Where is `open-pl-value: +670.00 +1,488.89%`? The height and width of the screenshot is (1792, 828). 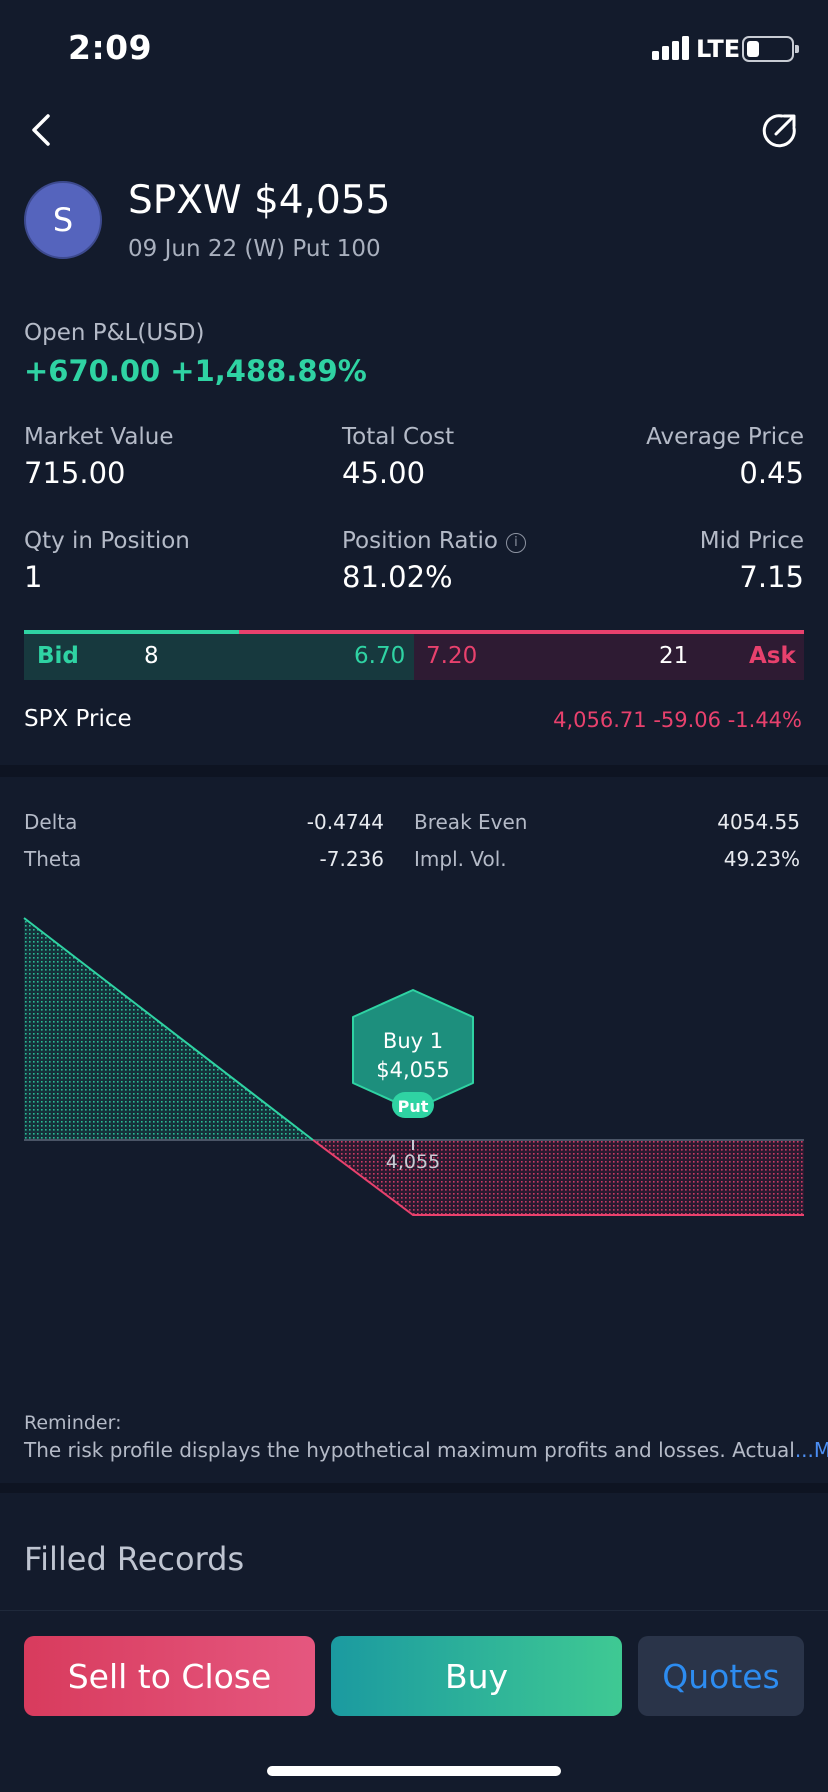 open-pl-value: +670.00 +1,488.89% is located at coordinates (195, 371).